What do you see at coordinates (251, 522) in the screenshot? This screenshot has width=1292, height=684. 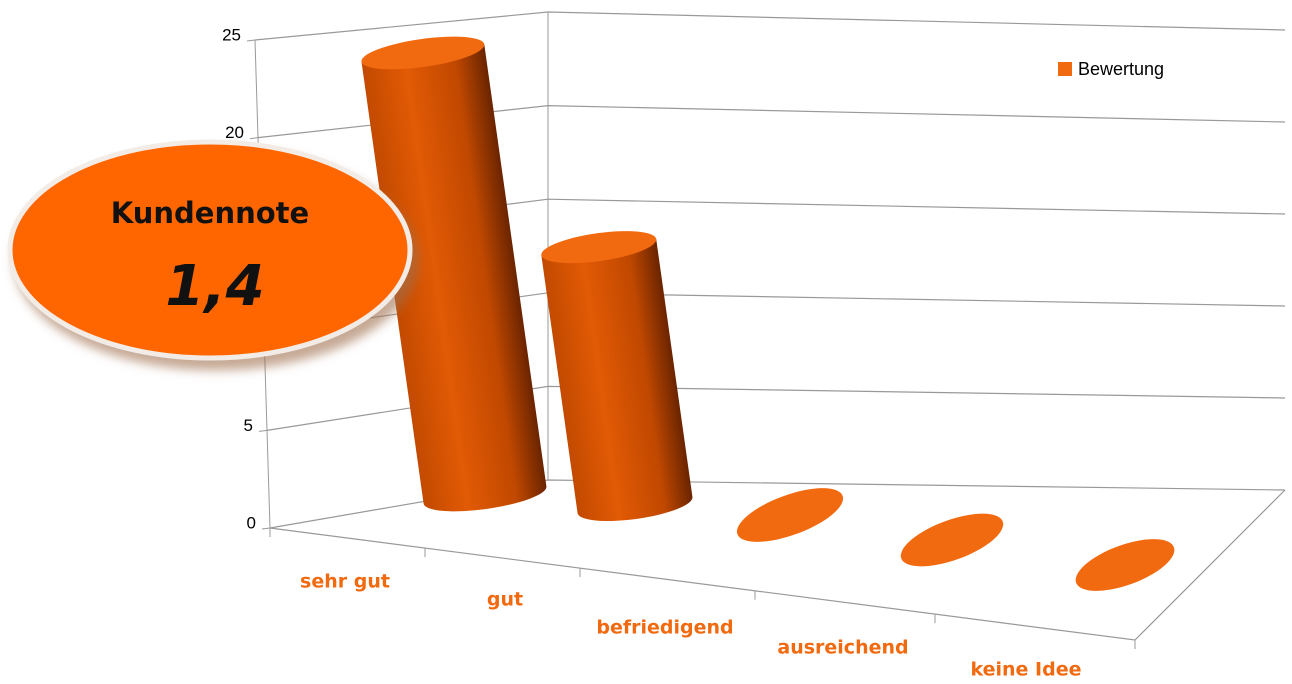 I see `y-tick-label: 0` at bounding box center [251, 522].